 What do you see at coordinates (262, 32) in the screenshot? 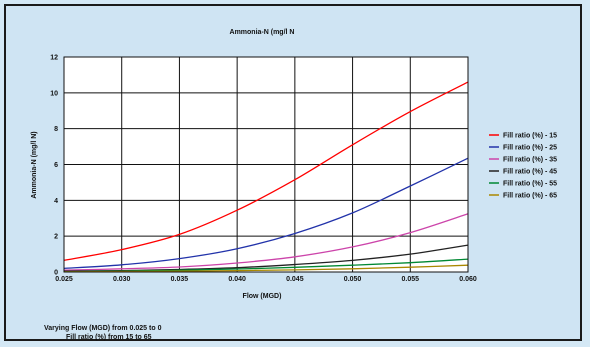
I see `chart-title: Ammonia-N (mg/l N` at bounding box center [262, 32].